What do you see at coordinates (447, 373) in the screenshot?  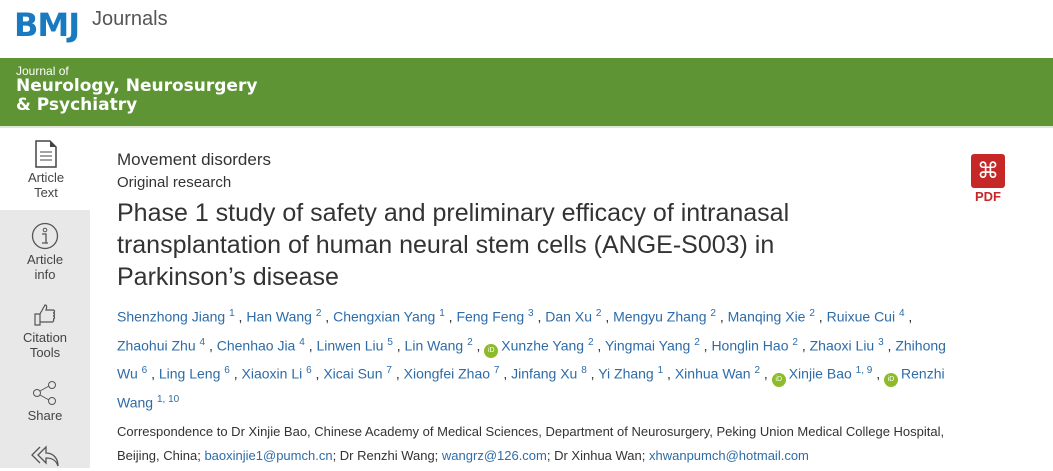 I see `author-link: Xiongfei Zhao` at bounding box center [447, 373].